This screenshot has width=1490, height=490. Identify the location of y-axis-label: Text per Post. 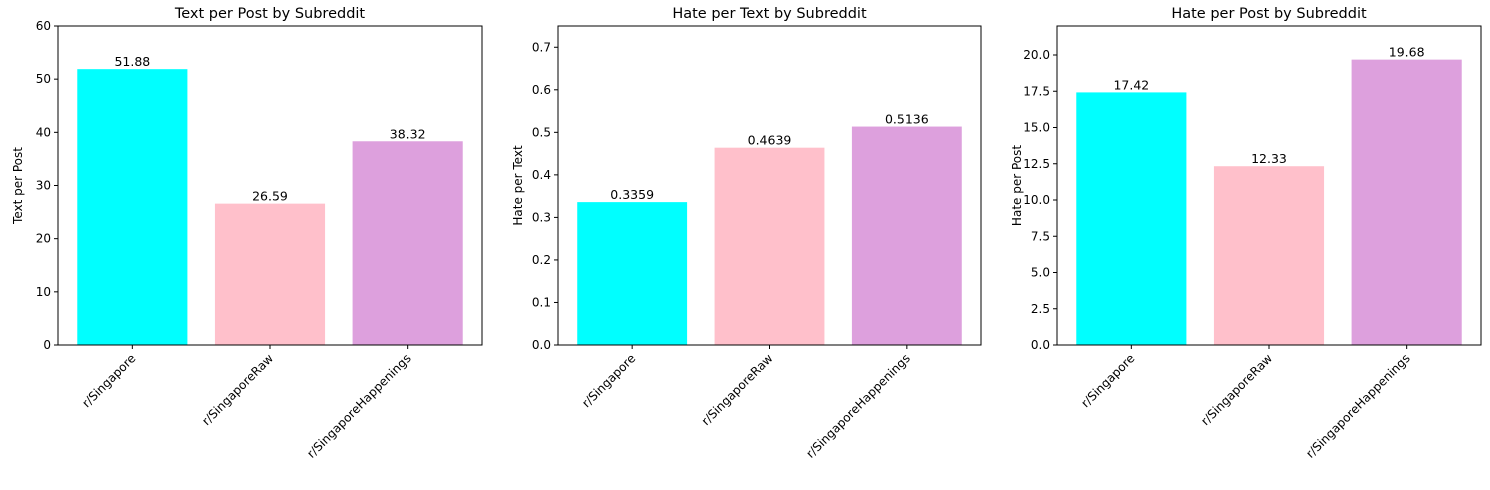
(18, 186).